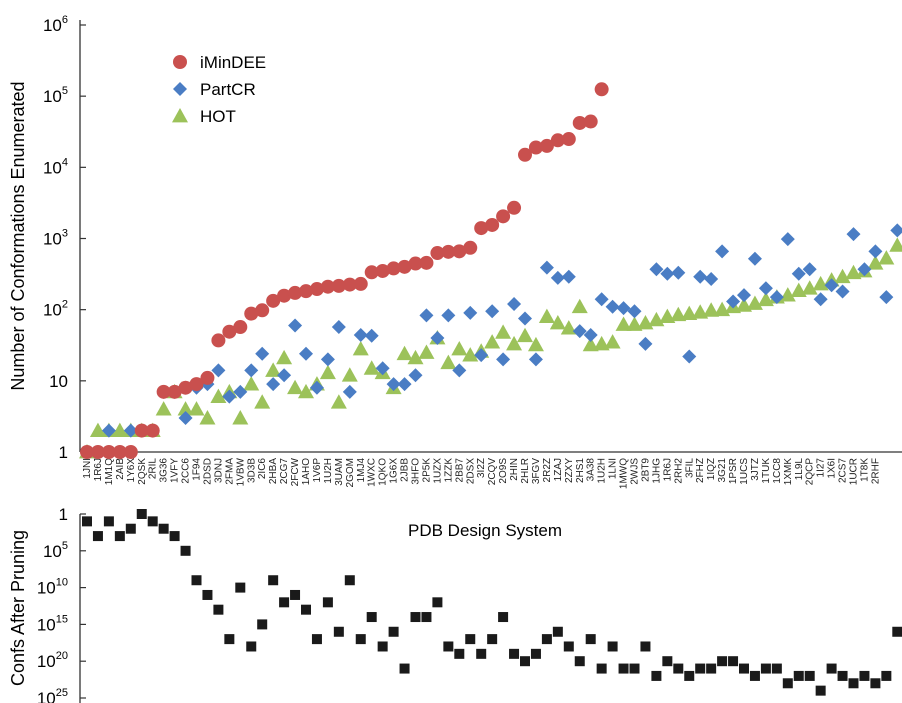  What do you see at coordinates (295, 471) in the screenshot?
I see `x-category-label: 2FCW` at bounding box center [295, 471].